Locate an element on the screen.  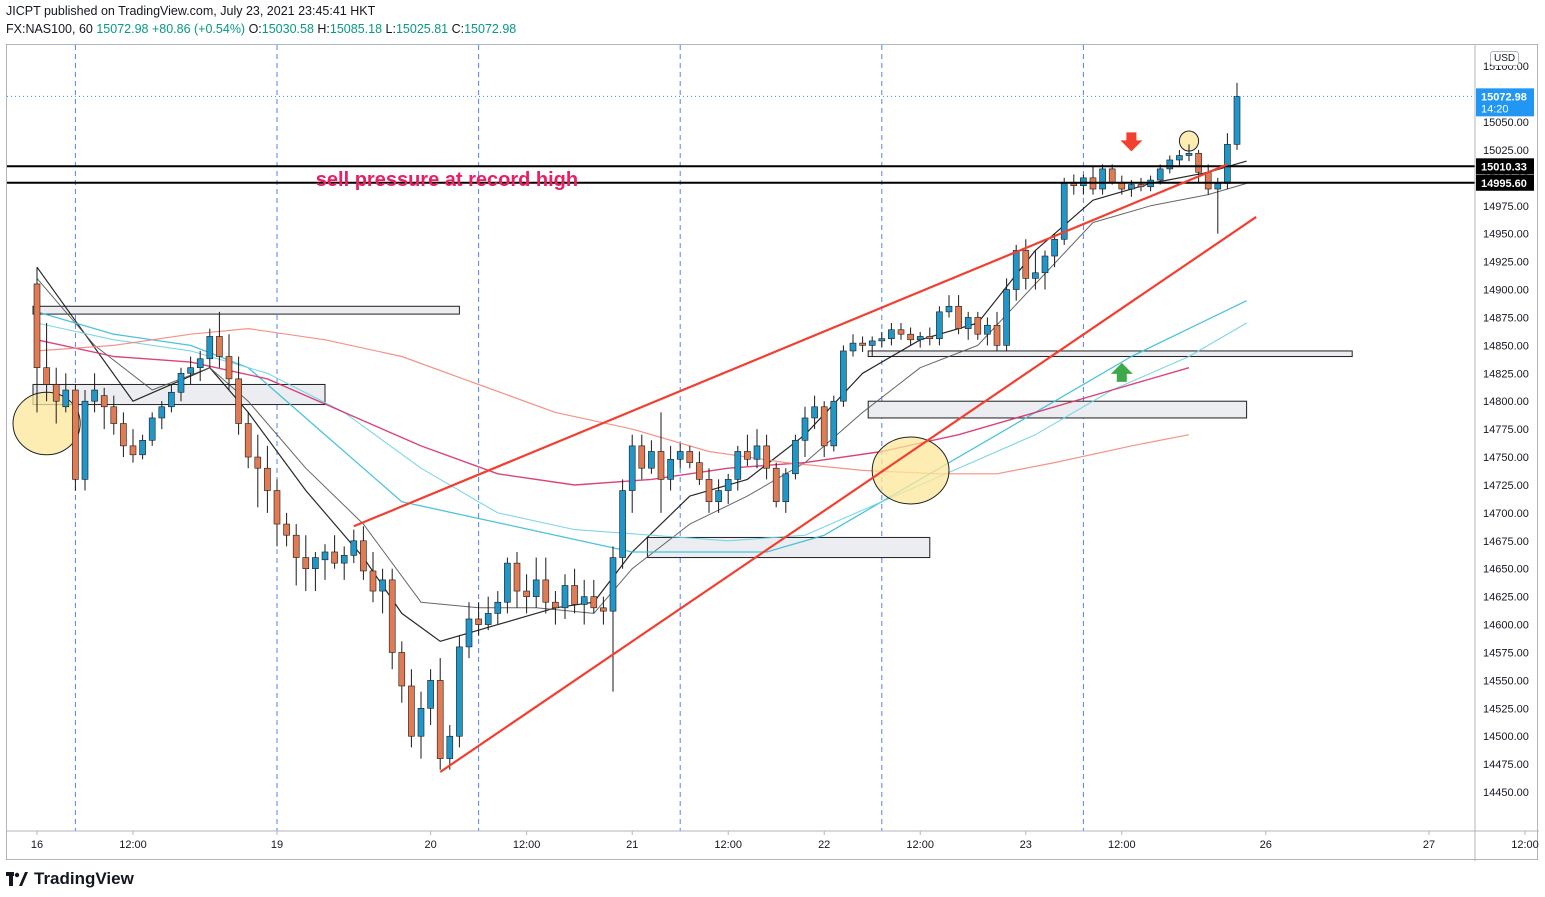
level-price-tag-value: 14995.60 is located at coordinates (1504, 184).